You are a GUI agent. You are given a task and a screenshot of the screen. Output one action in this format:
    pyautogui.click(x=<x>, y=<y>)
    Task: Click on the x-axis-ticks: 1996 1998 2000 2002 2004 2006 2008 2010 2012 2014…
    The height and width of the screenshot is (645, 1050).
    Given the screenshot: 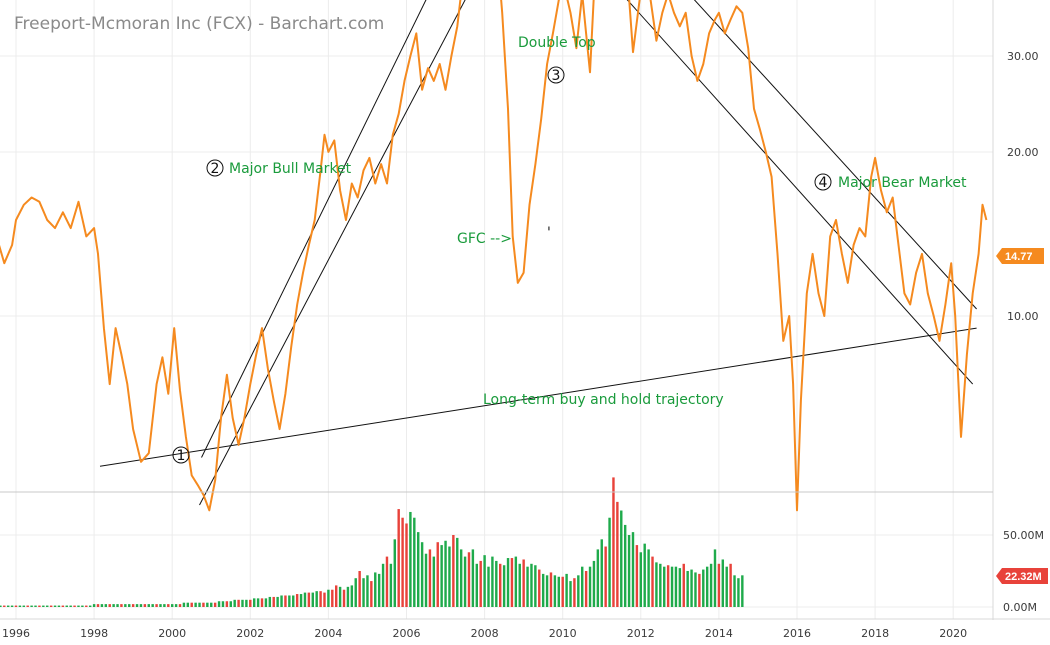 What is the action you would take?
    pyautogui.click(x=484, y=633)
    